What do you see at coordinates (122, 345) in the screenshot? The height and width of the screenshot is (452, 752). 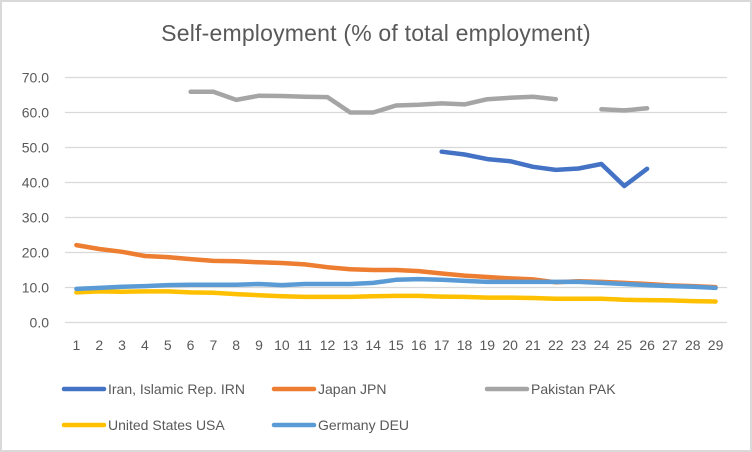 I see `x-tick-label: 3` at bounding box center [122, 345].